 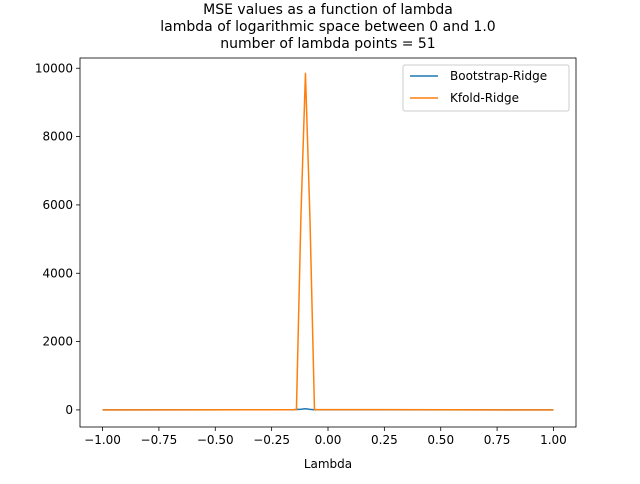 What do you see at coordinates (327, 44) in the screenshot?
I see `chart-title-line-3: number of lambda points = 51` at bounding box center [327, 44].